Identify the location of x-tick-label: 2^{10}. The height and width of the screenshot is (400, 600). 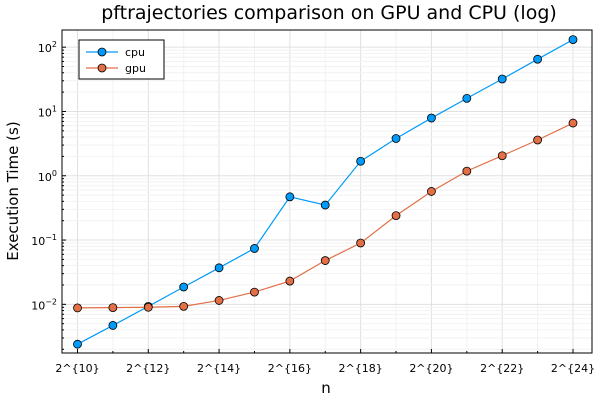
(77, 368).